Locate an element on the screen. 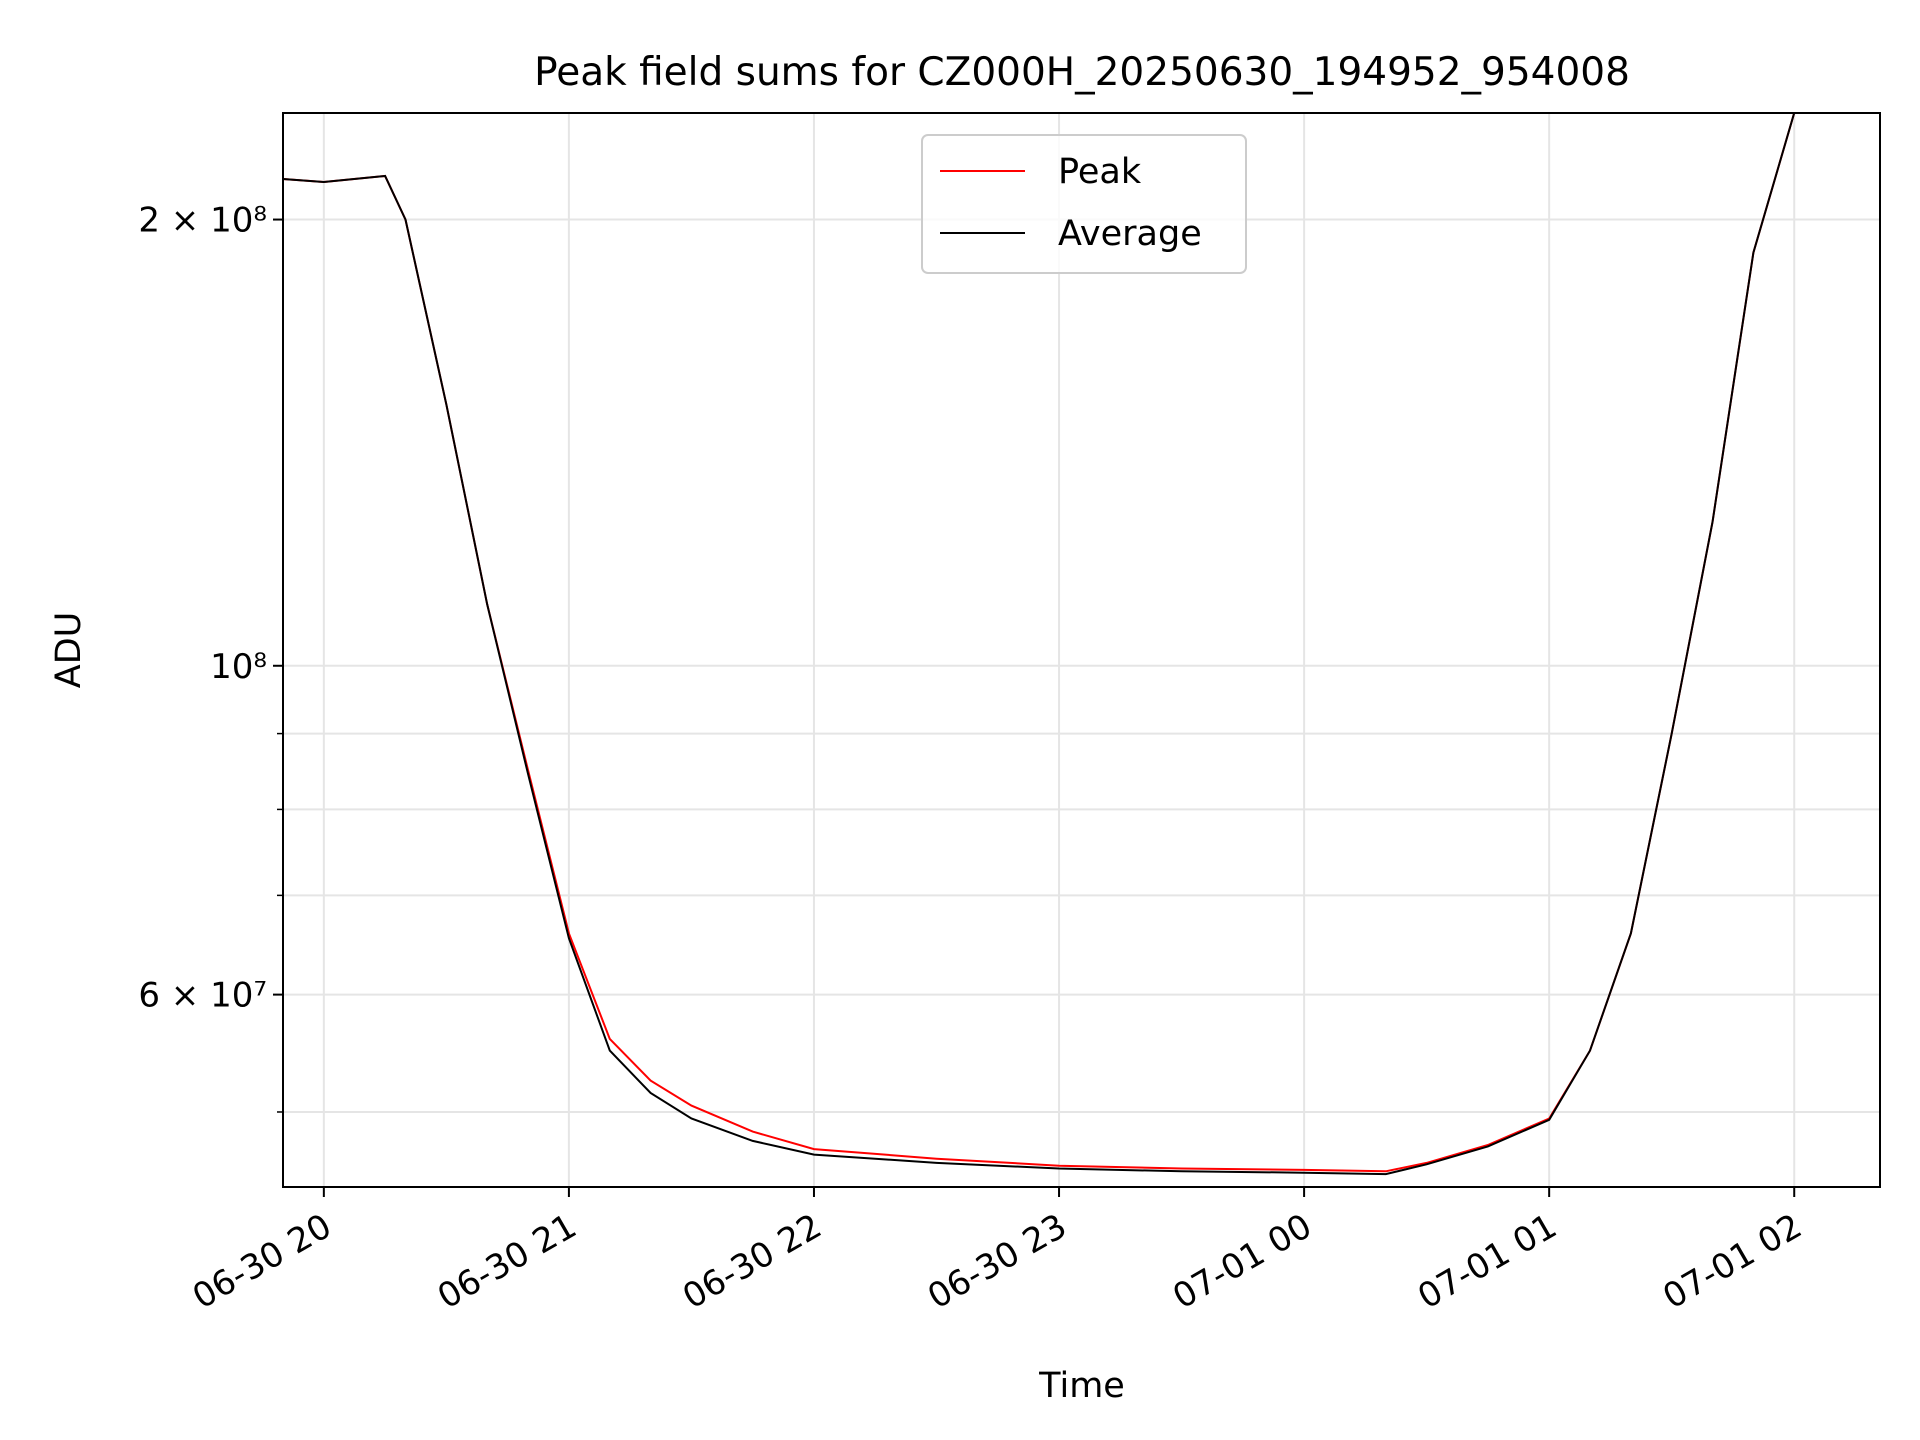 Image resolution: width=1920 pixels, height=1440 pixels. x-axis-label: Time is located at coordinates (1081, 1386).